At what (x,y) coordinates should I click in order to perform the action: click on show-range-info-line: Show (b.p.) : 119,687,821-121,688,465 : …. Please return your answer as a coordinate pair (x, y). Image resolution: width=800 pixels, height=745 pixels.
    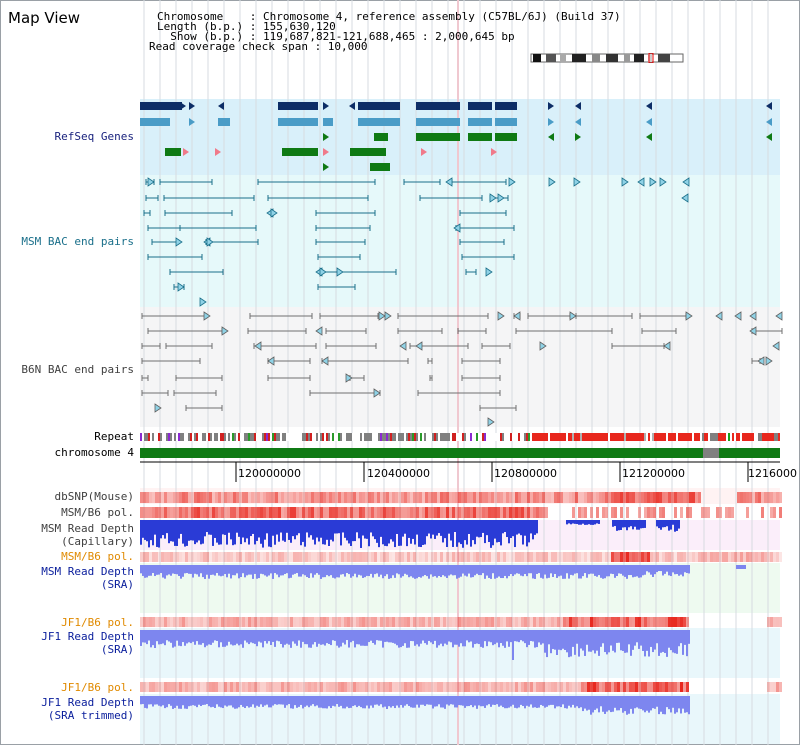
    Looking at the image, I should click on (336, 36).